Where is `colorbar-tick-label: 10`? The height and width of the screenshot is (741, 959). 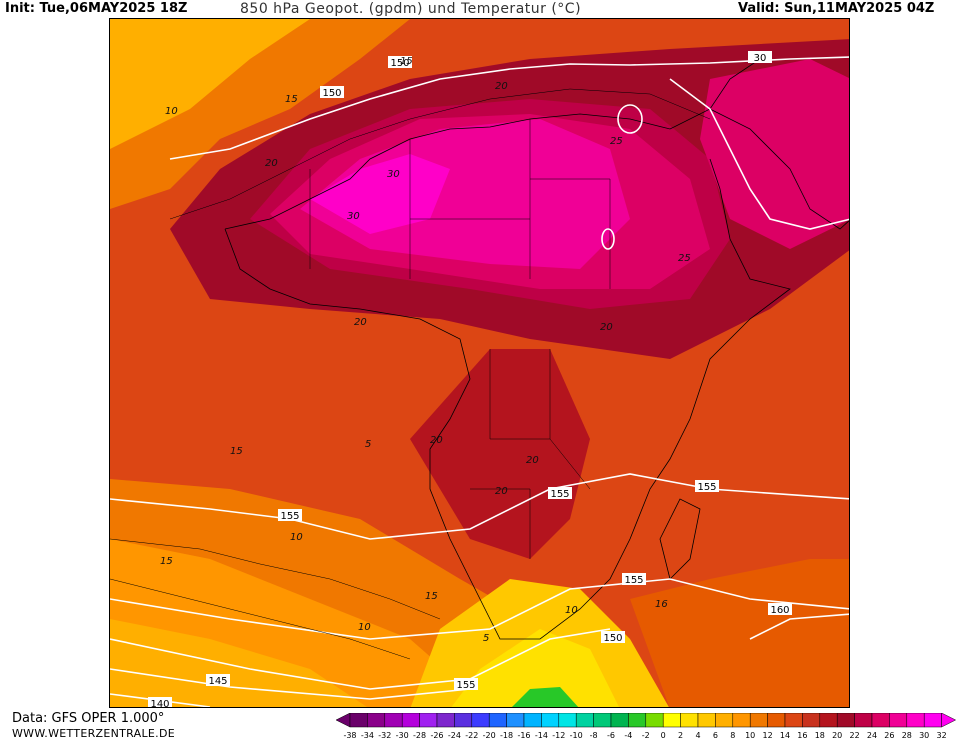 colorbar-tick-label: 10 is located at coordinates (750, 735).